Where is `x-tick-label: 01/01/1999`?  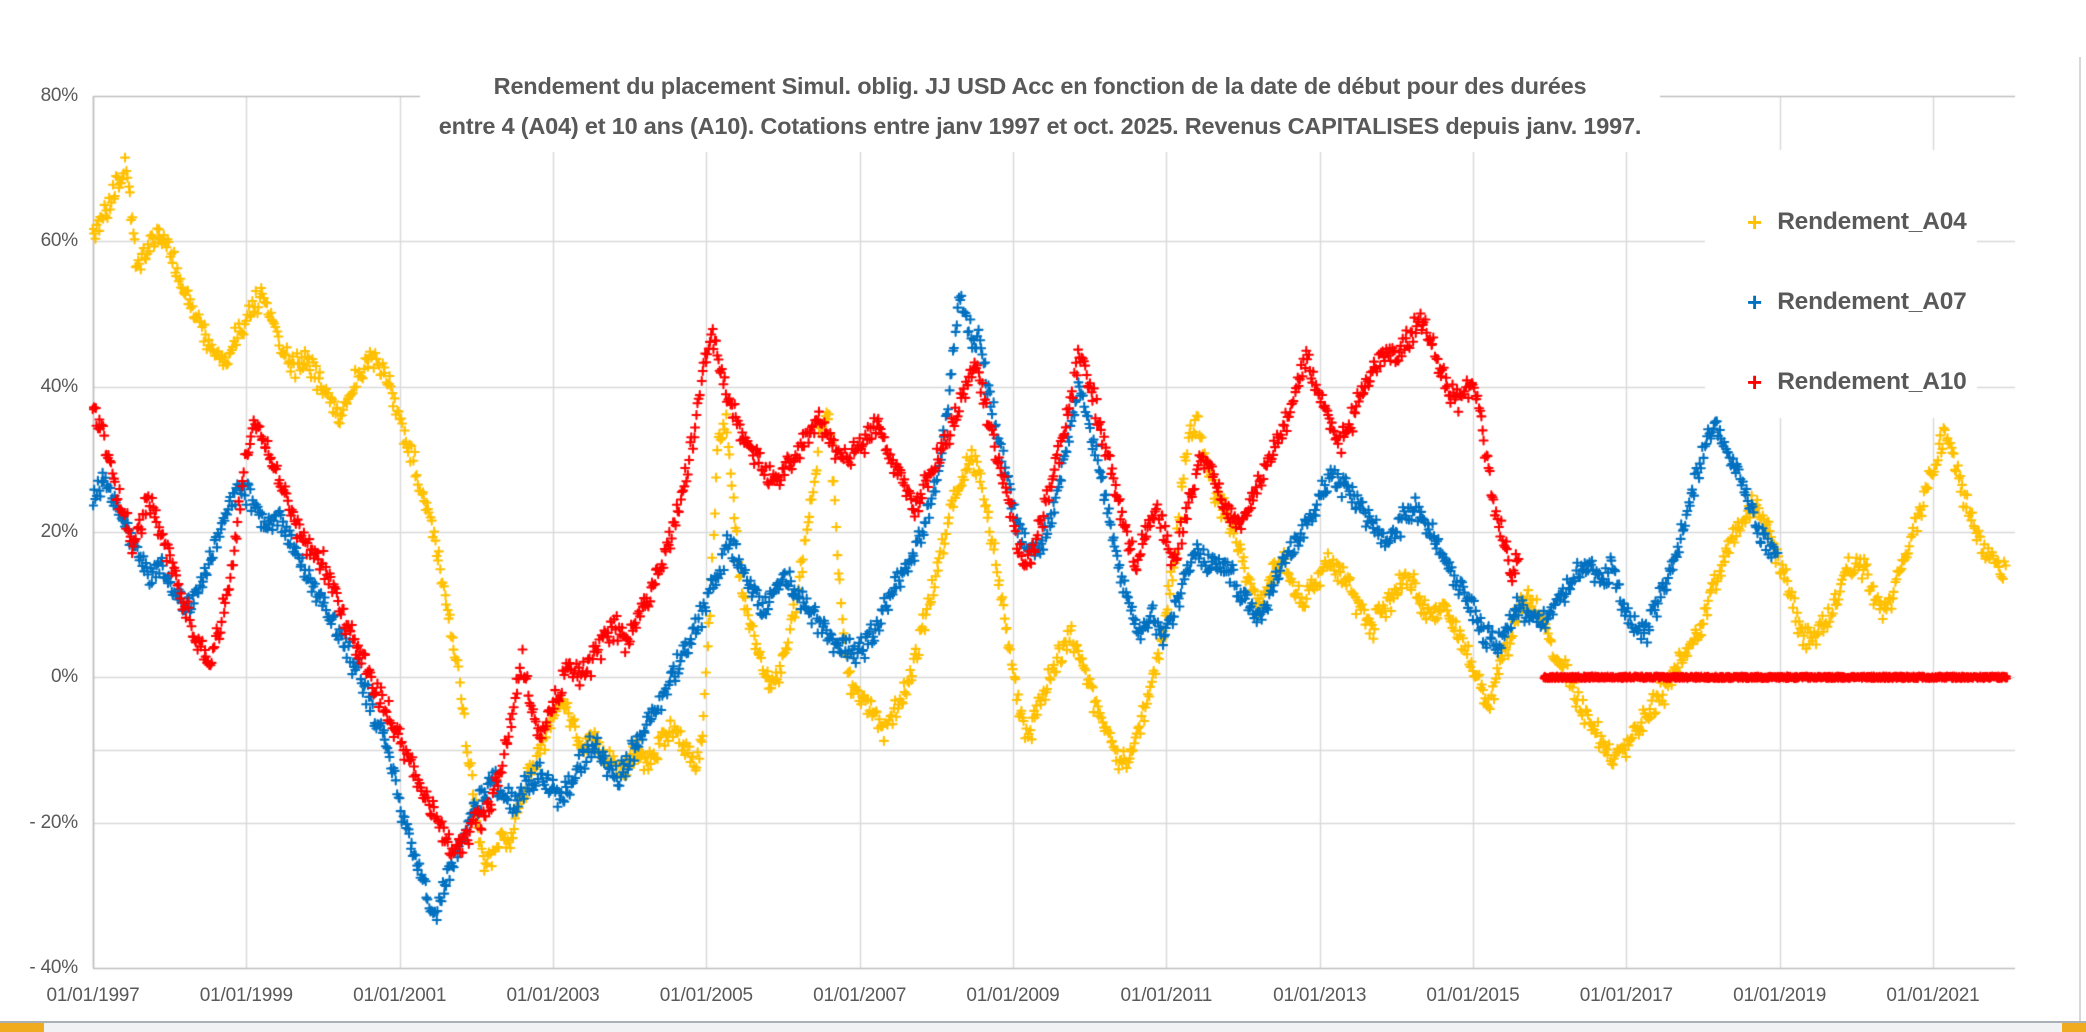 x-tick-label: 01/01/1999 is located at coordinates (246, 995).